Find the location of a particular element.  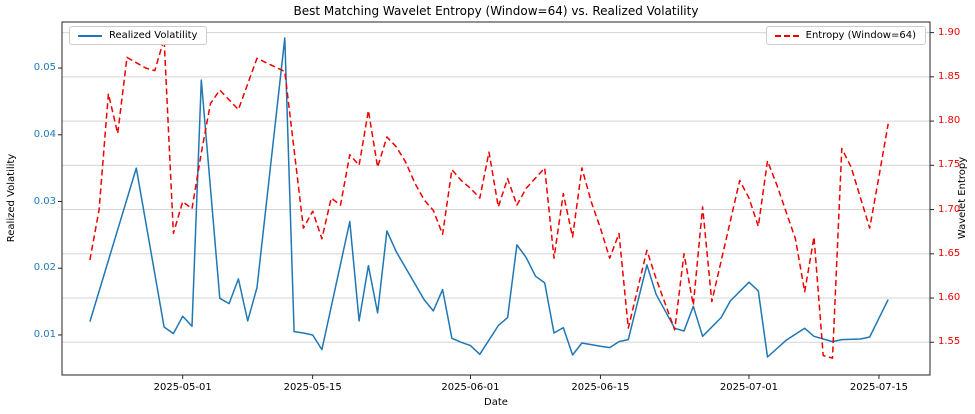

x-tick: 2025-07-15 is located at coordinates (878, 387).